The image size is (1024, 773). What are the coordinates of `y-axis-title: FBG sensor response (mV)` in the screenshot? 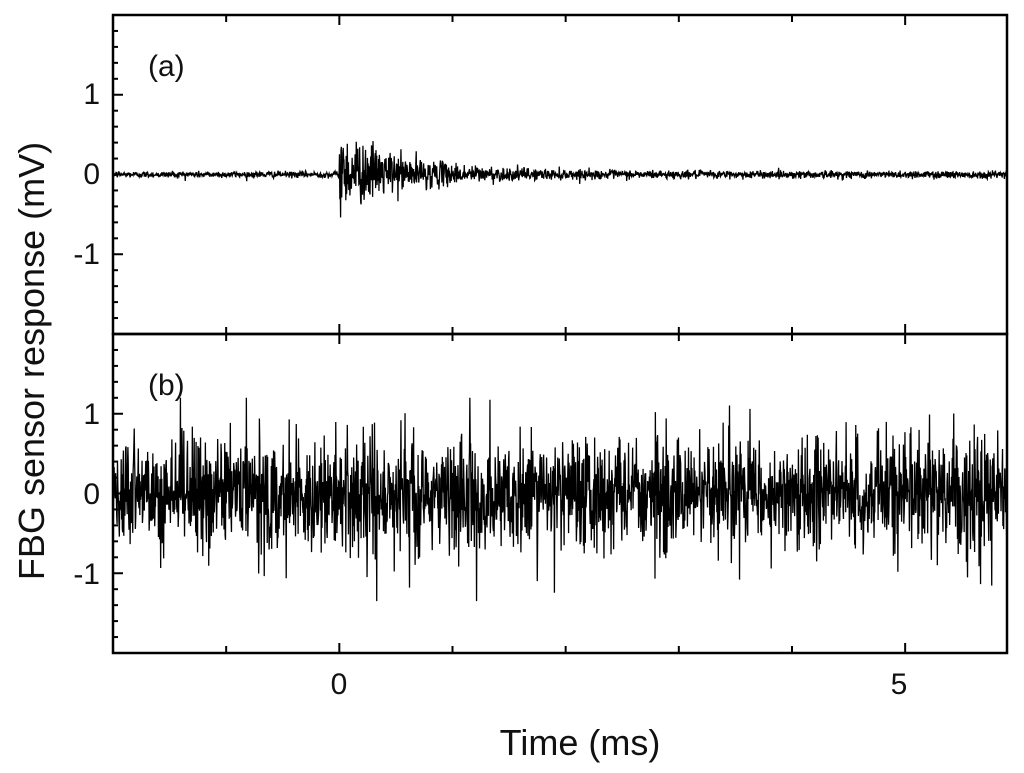 It's located at (31, 361).